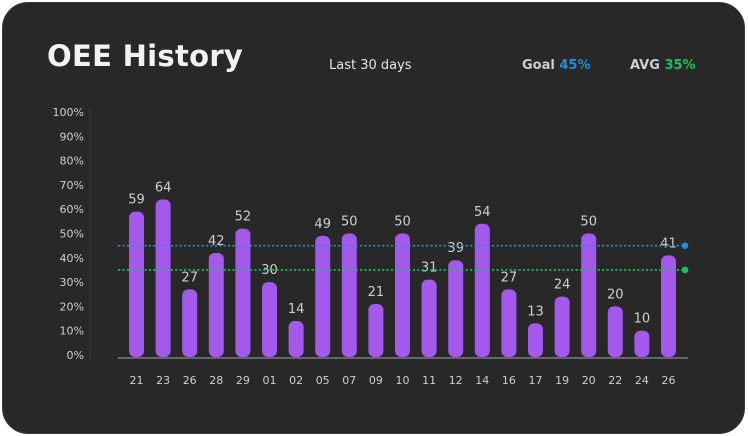 Image resolution: width=748 pixels, height=436 pixels. I want to click on bar-value-label: 10, so click(642, 319).